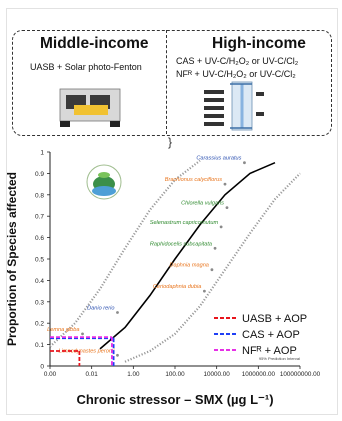 Image resolution: width=342 pixels, height=421 pixels. What do you see at coordinates (39, 195) in the screenshot?
I see `y-tick-label: 0.8` at bounding box center [39, 195].